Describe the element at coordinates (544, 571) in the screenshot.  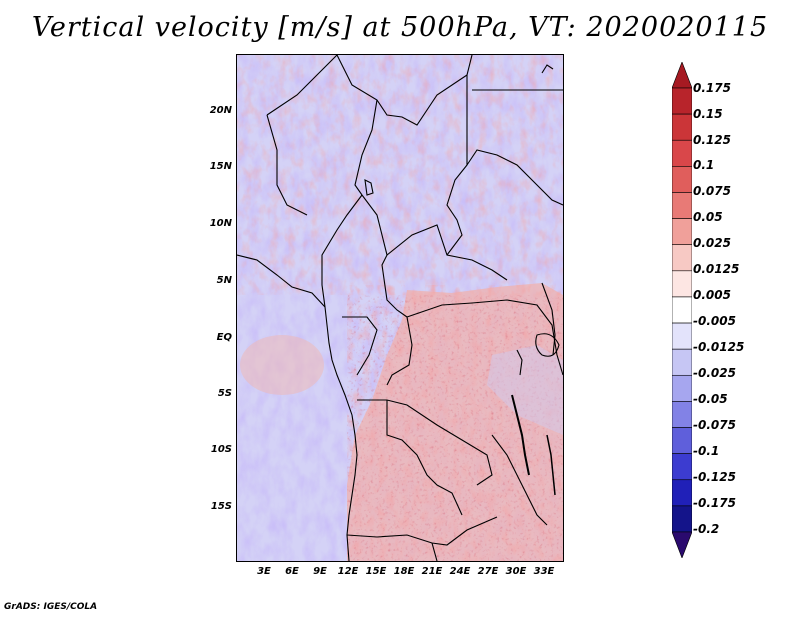
I see `lon-label-33e: 33E` at that location.